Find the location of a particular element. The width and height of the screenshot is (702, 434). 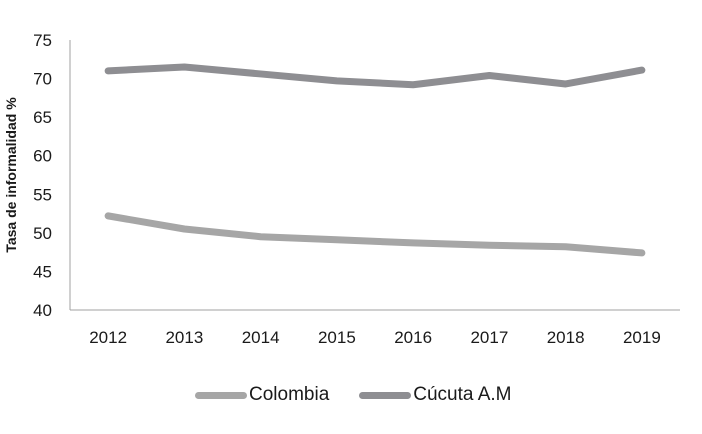

y-tick-label: 40 is located at coordinates (42, 310).